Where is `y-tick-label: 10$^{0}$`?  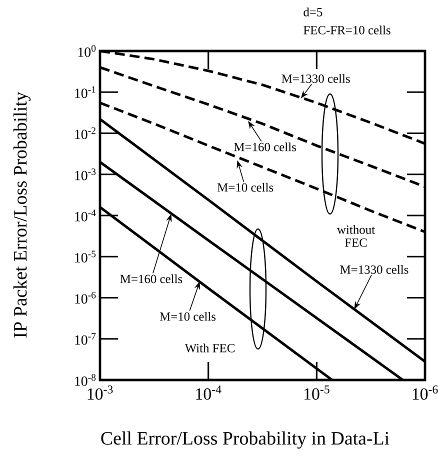 y-tick-label: 10$^{0}$ is located at coordinates (87, 51).